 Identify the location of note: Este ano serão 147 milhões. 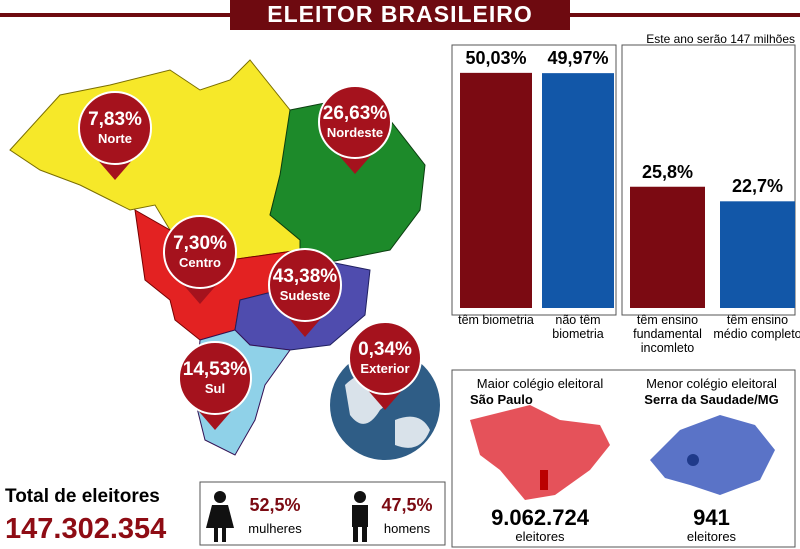
(720, 39).